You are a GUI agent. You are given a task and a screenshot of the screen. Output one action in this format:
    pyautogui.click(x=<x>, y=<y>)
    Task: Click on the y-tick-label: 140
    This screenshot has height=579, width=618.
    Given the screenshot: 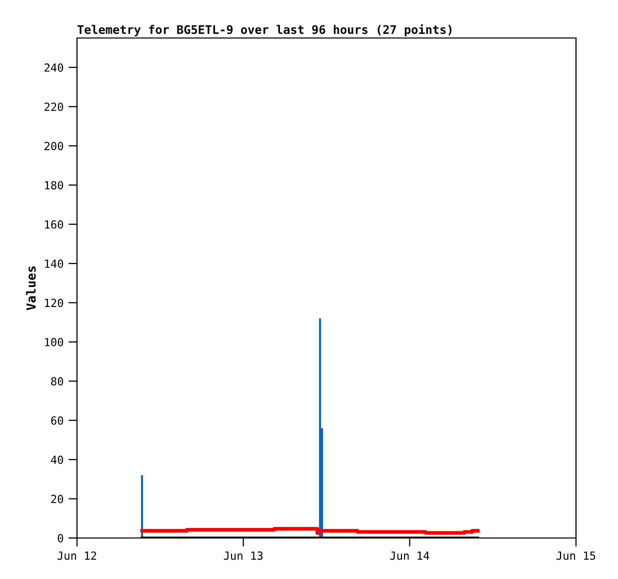 What is the action you would take?
    pyautogui.click(x=54, y=263)
    